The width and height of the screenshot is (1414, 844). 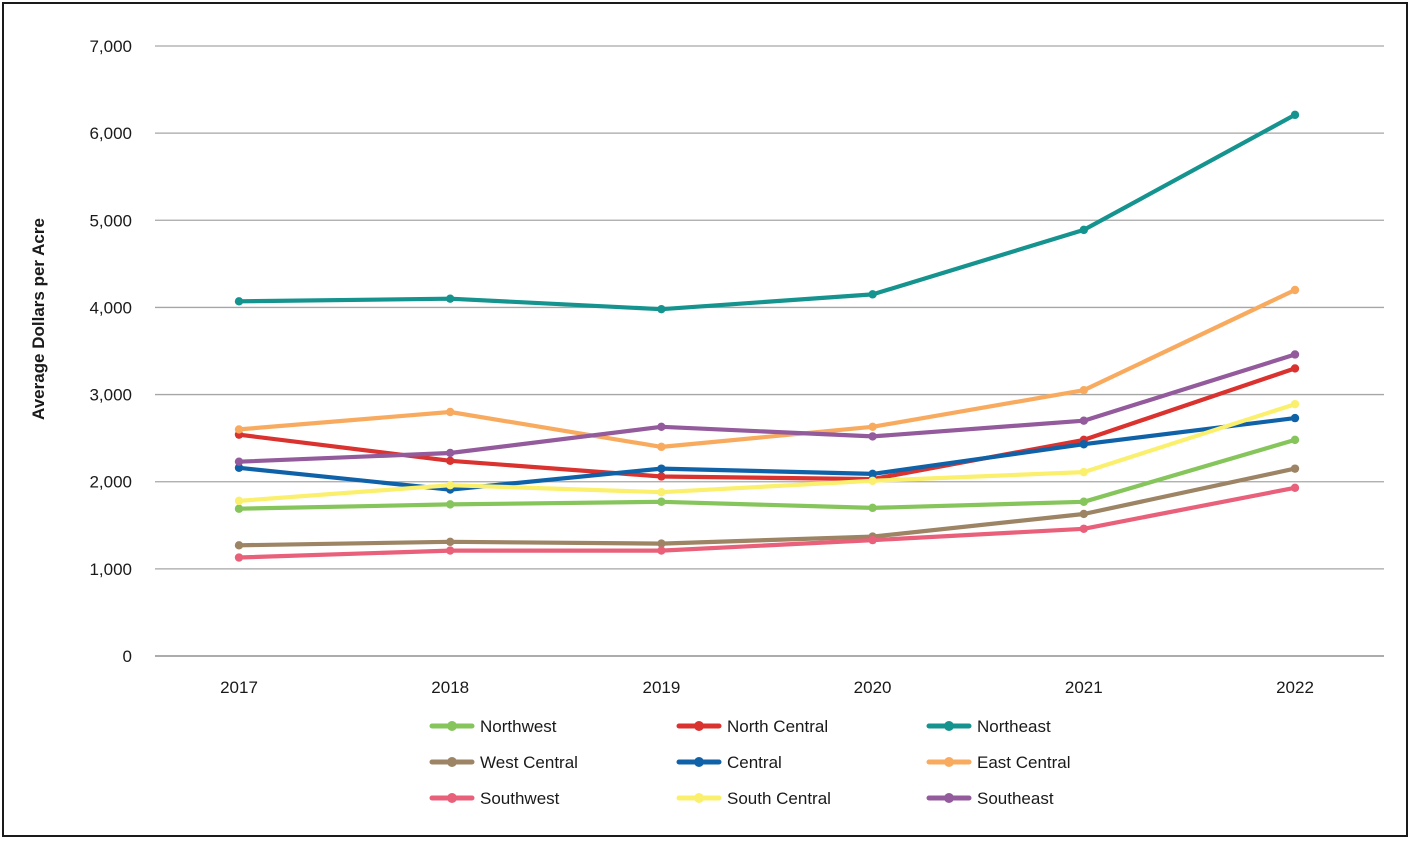 What do you see at coordinates (529, 762) in the screenshot?
I see `legend-label: West Central` at bounding box center [529, 762].